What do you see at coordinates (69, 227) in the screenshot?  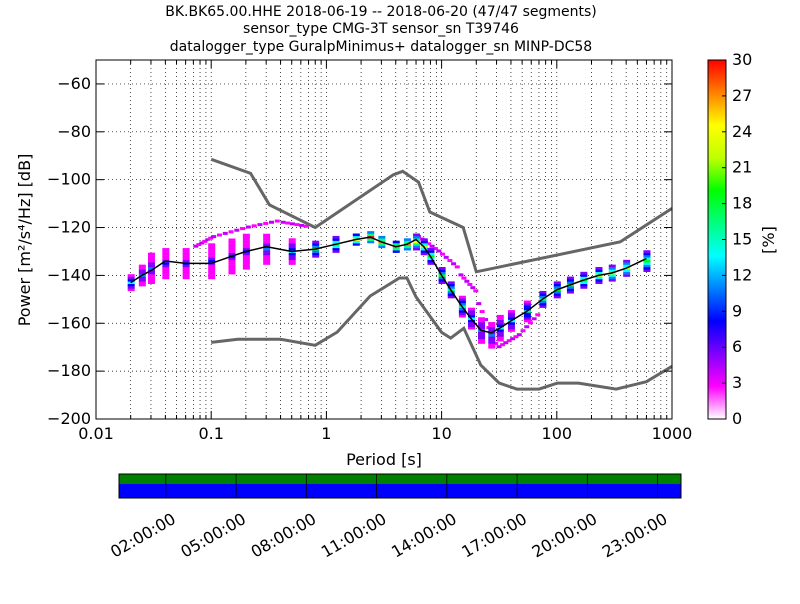 I see `y-tick-label: −120` at bounding box center [69, 227].